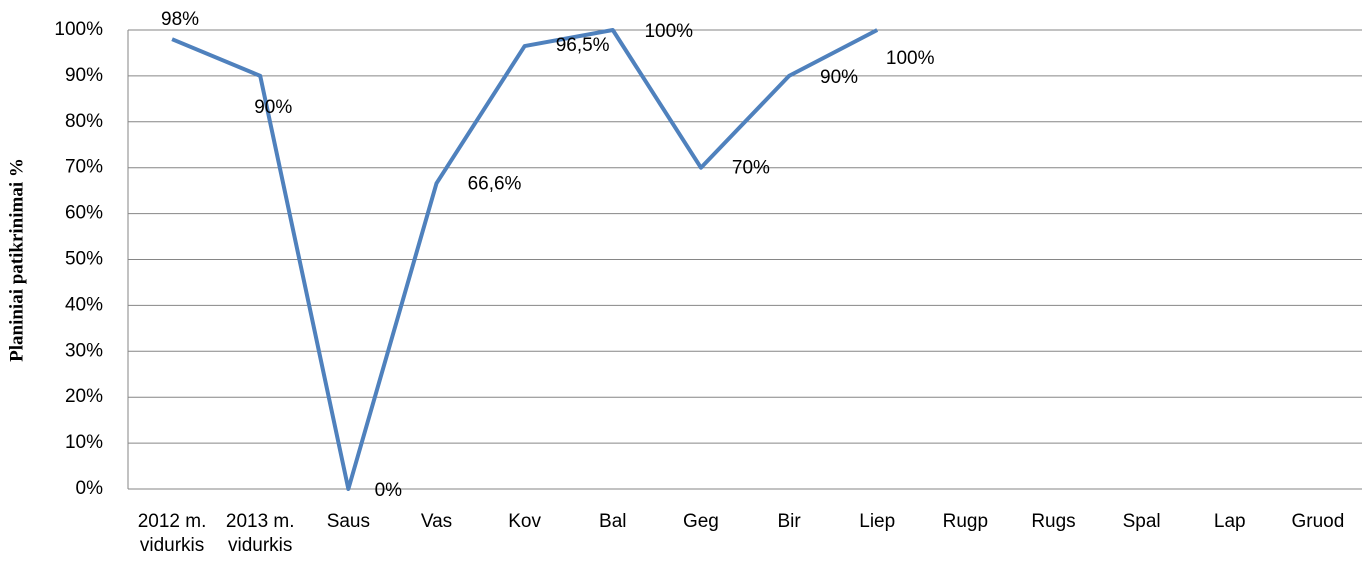 The width and height of the screenshot is (1365, 566). Describe the element at coordinates (751, 168) in the screenshot. I see `data-label: 70%` at that location.